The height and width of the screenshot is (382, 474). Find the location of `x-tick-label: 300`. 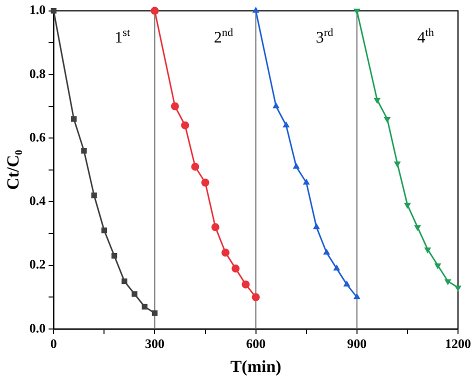

x-tick-label: 300 is located at coordinates (154, 344).